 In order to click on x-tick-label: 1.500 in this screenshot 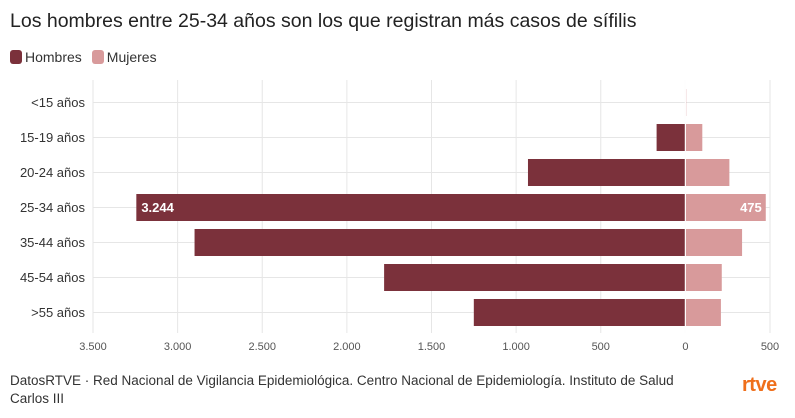, I will do `click(432, 347)`.